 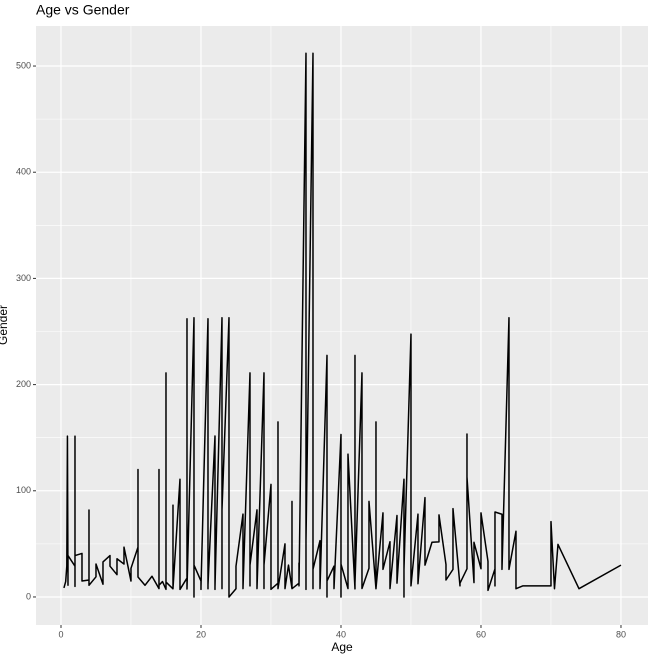 I want to click on y-tick-label: 400, so click(x=23, y=172).